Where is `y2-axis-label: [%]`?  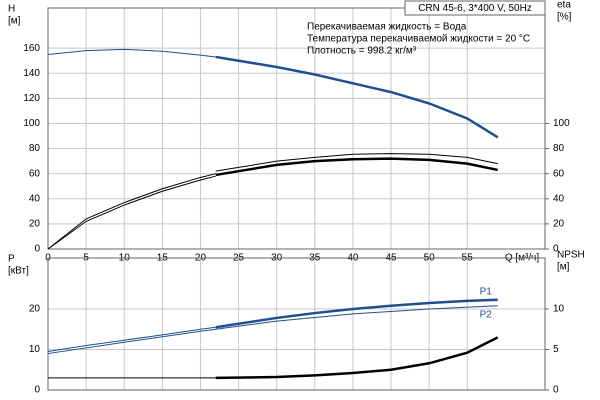
y2-axis-label: [%] is located at coordinates (564, 17).